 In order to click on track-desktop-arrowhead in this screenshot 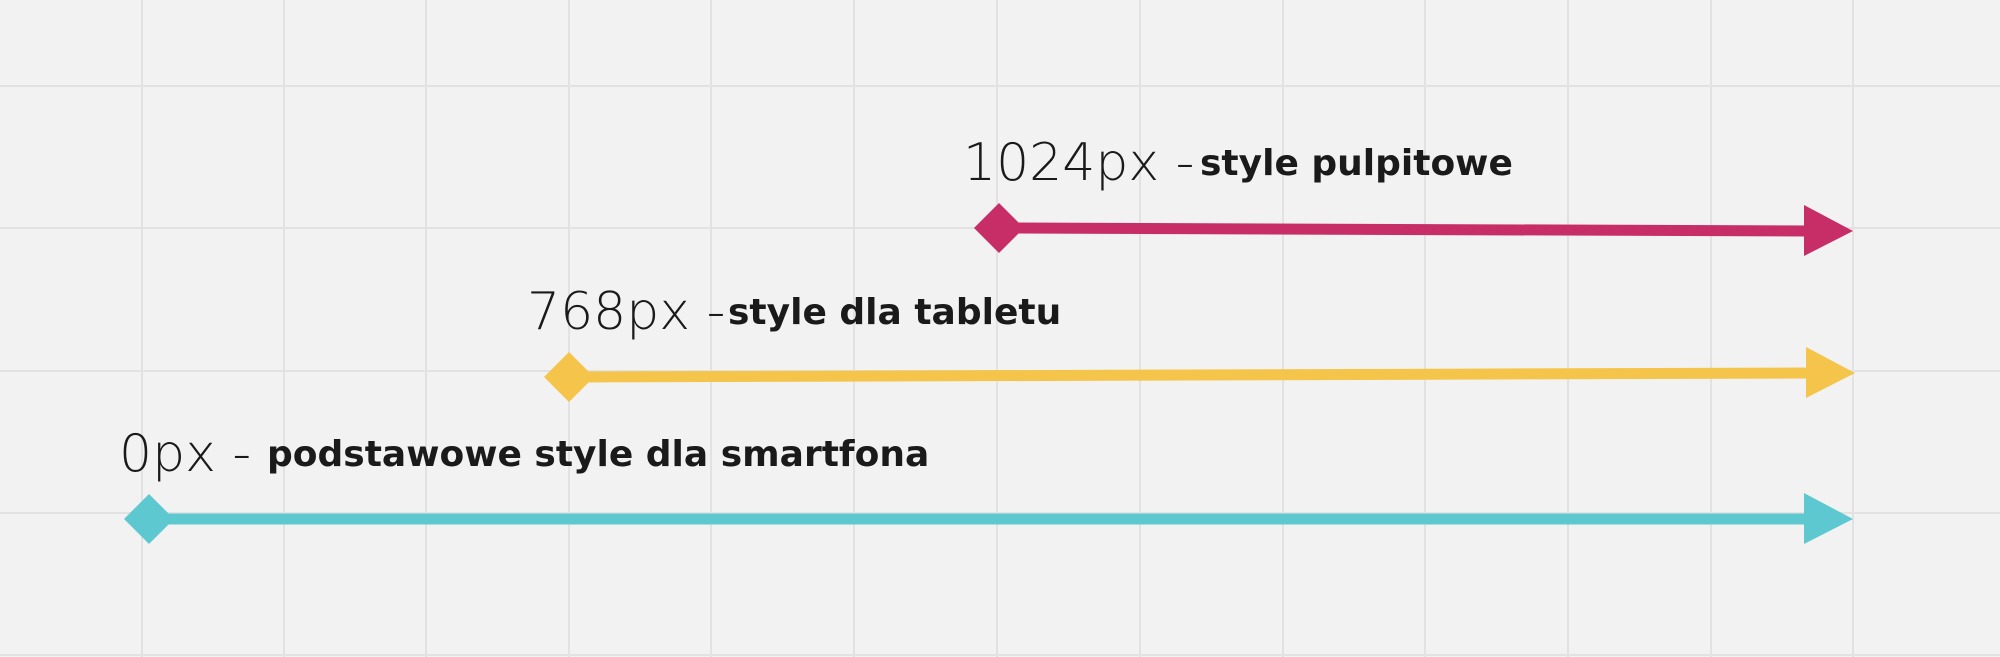, I will do `click(1828, 230)`.